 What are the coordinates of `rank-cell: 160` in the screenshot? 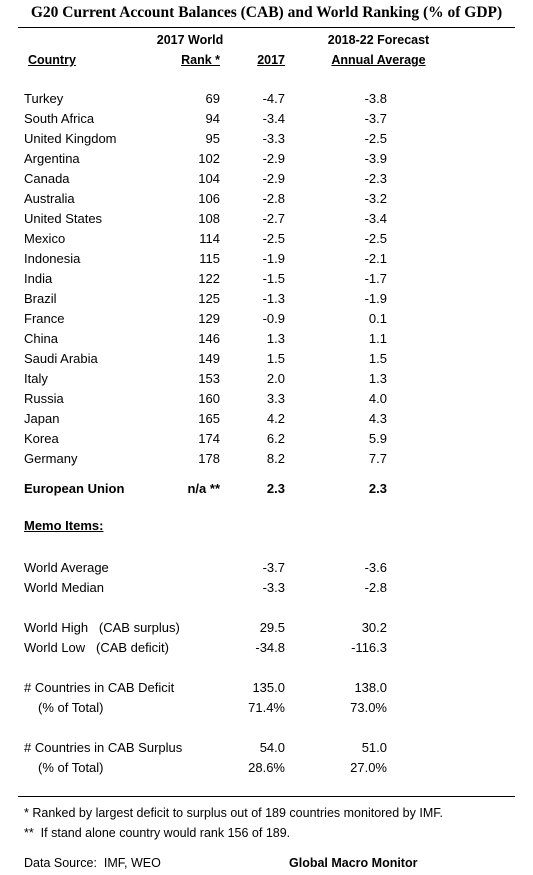 It's located at (209, 398).